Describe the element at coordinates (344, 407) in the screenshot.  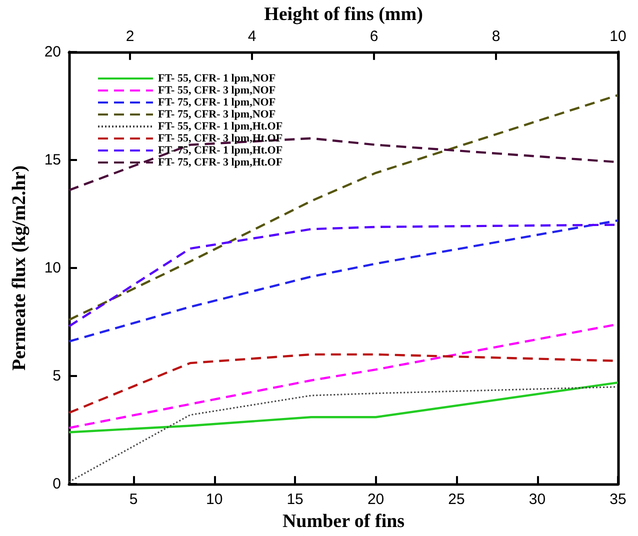
I see `line-series` at that location.